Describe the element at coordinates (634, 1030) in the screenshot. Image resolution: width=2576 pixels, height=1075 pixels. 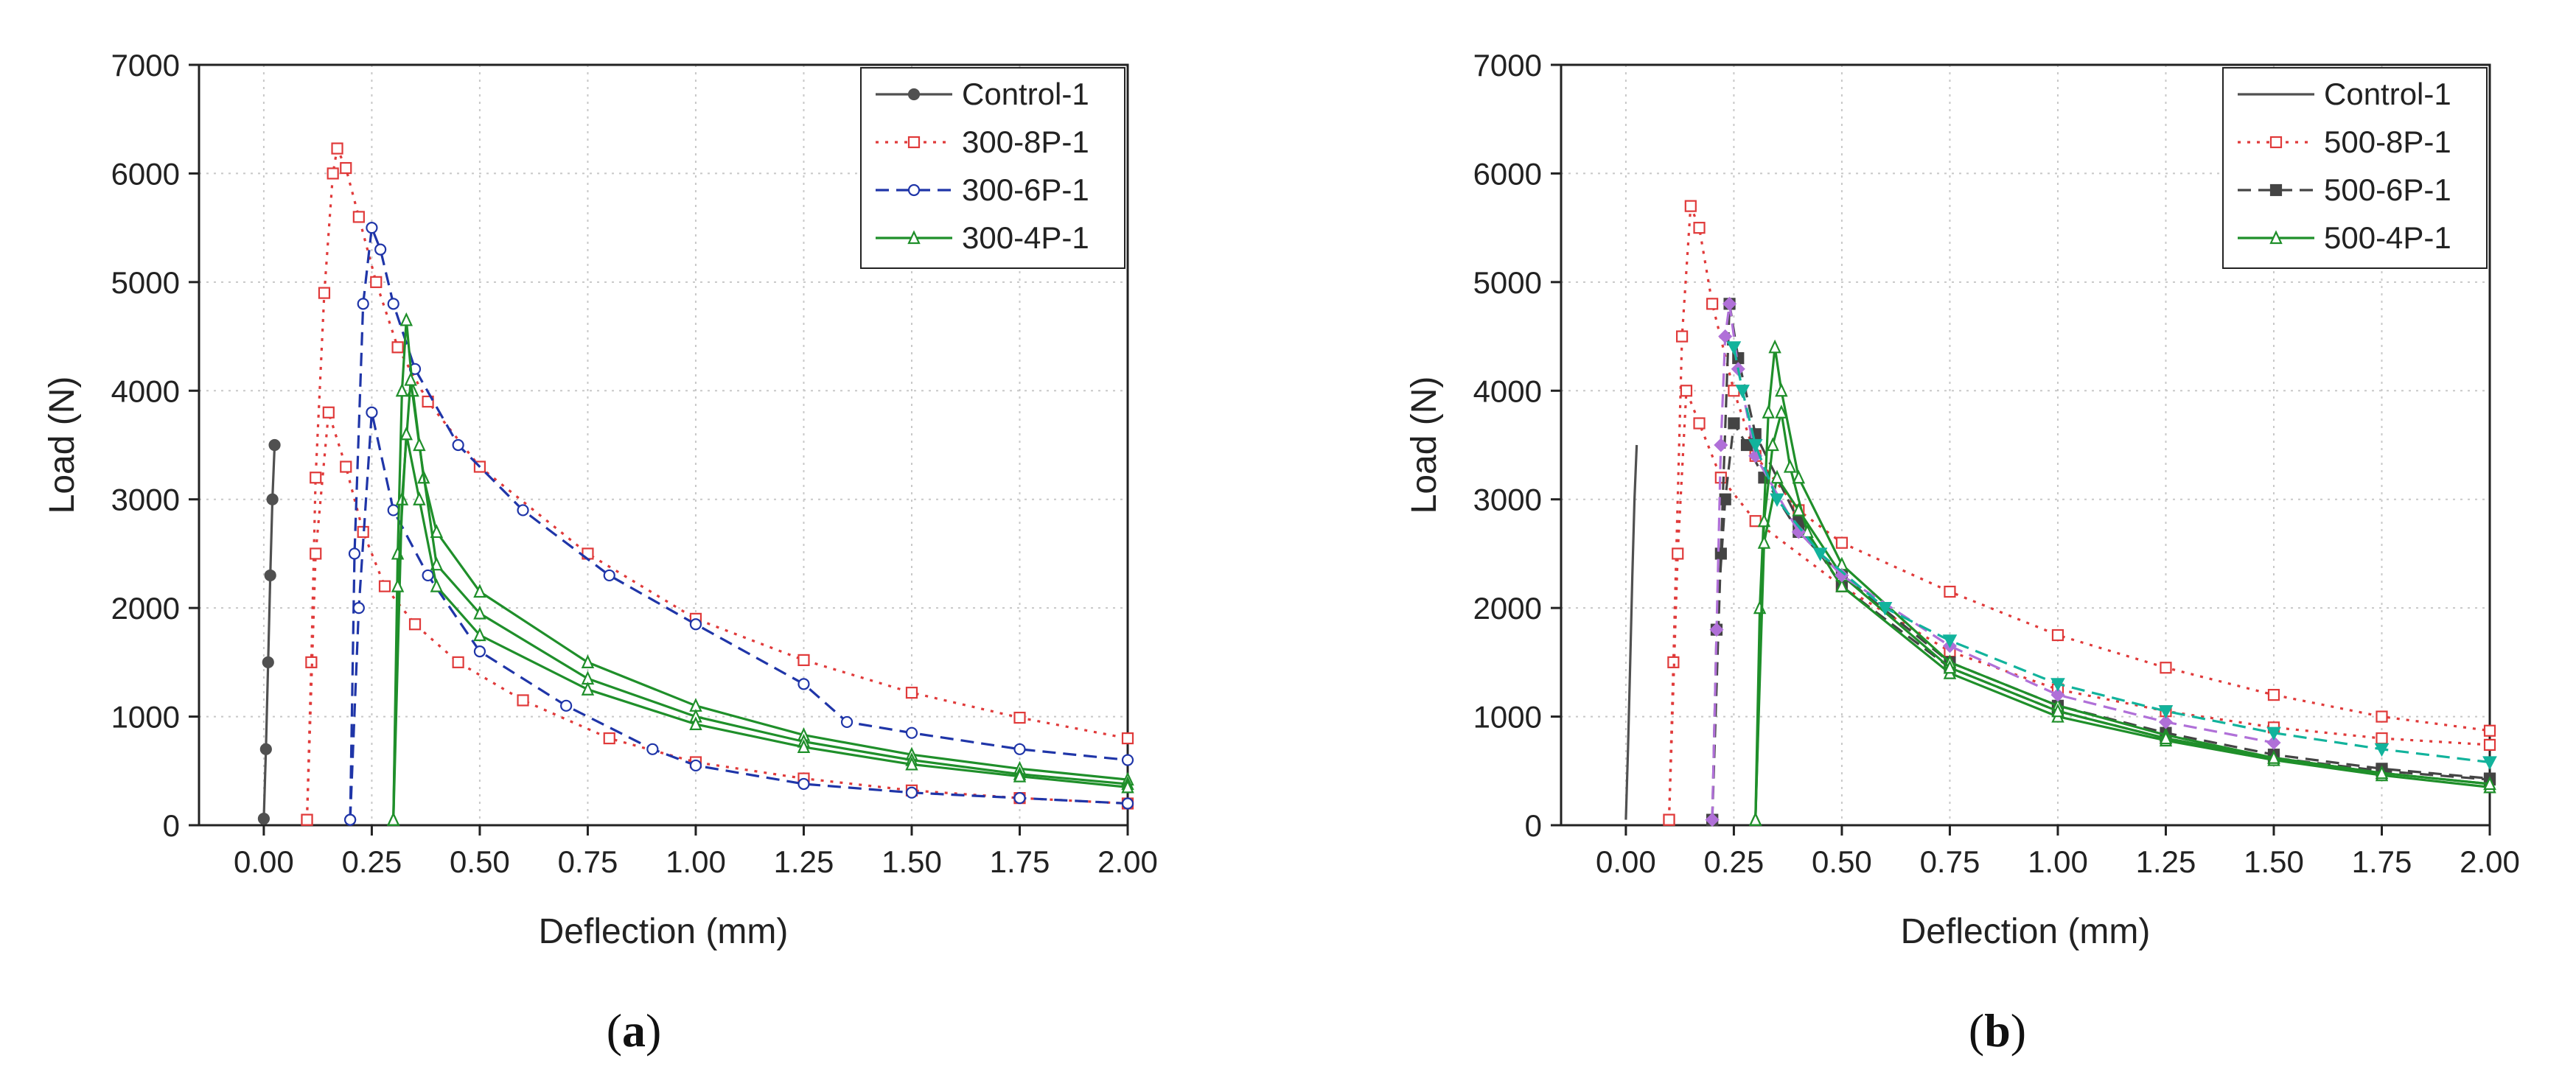
I see `panel-letter: a` at that location.